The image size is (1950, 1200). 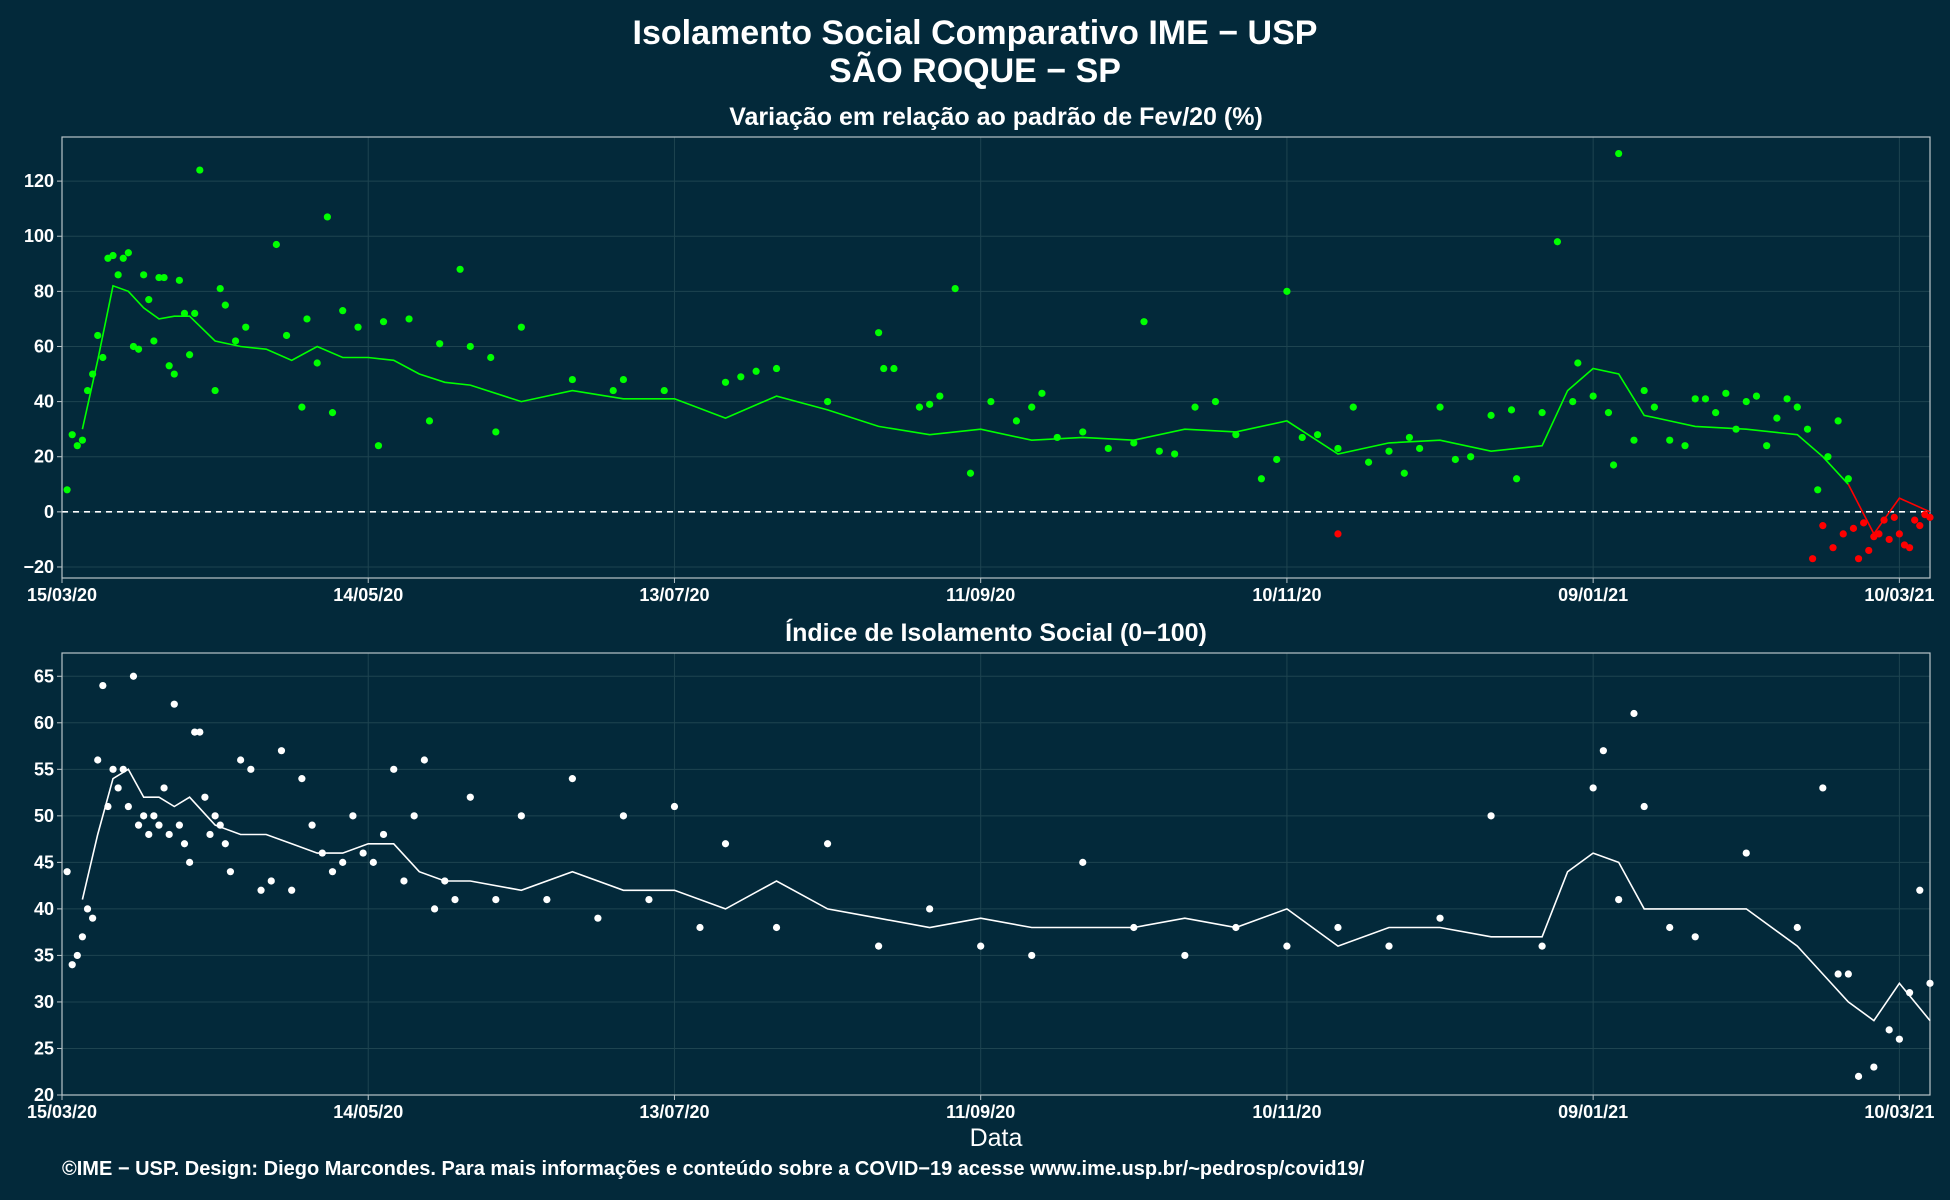 What do you see at coordinates (980, 1112) in the screenshot?
I see `x-tick-label: 11/09/20` at bounding box center [980, 1112].